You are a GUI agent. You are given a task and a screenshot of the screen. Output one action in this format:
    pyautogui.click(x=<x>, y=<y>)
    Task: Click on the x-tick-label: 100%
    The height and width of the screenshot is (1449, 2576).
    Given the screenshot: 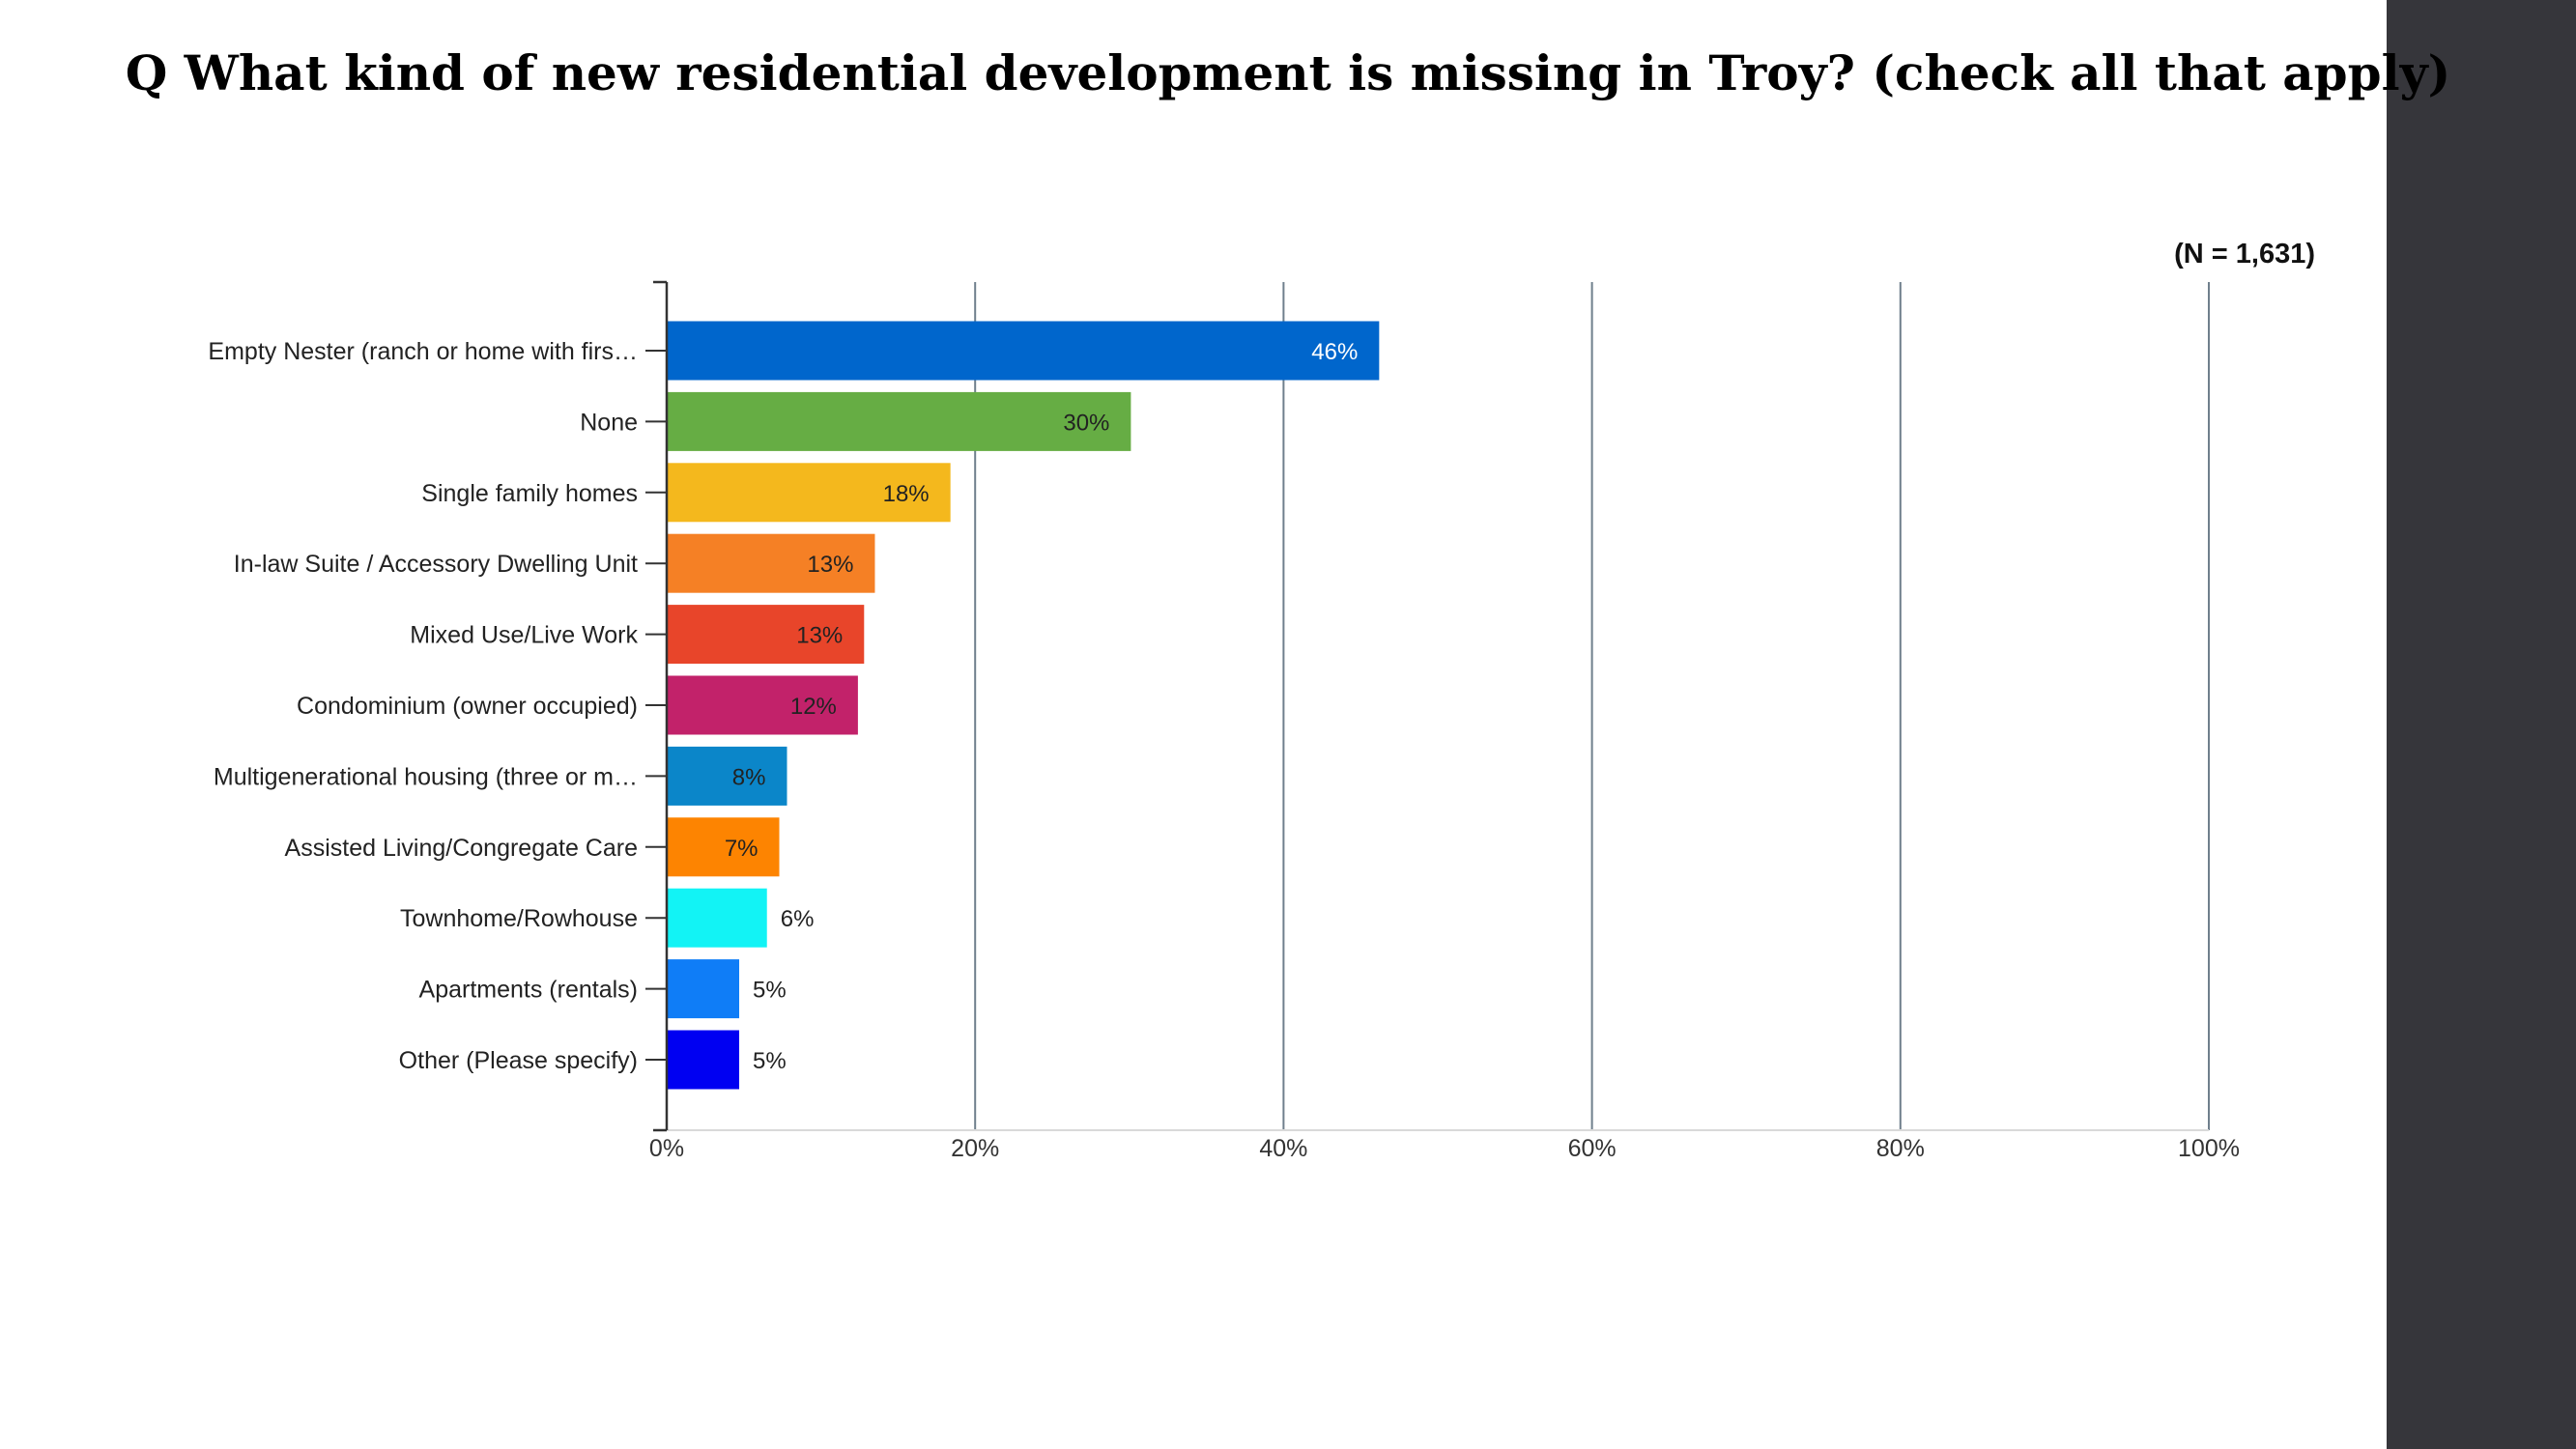 What is the action you would take?
    pyautogui.click(x=2209, y=1148)
    